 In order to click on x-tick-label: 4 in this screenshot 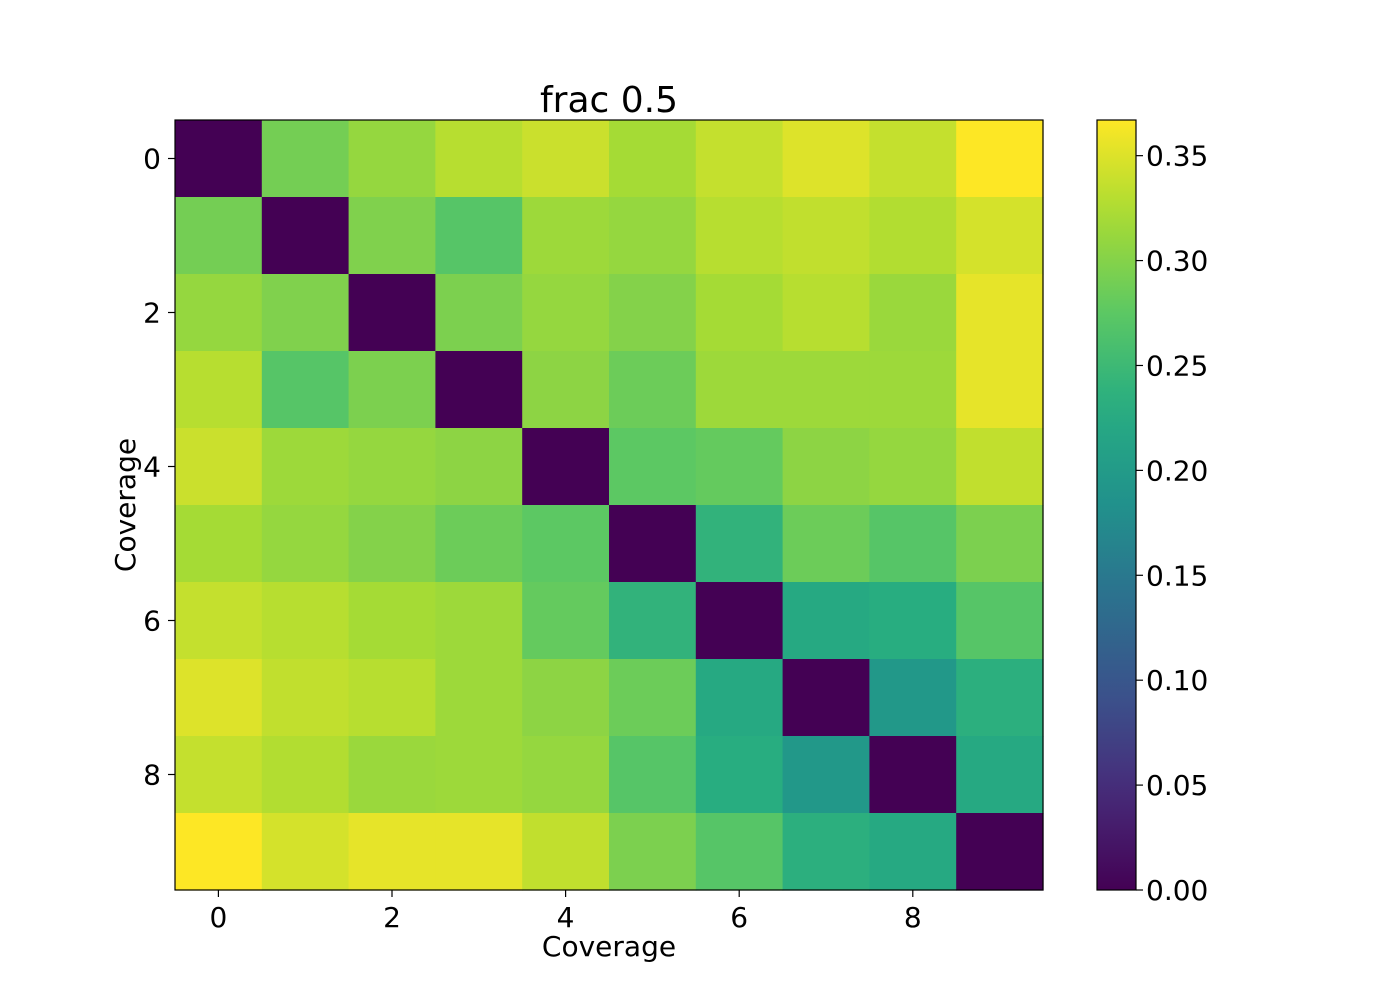, I will do `click(566, 917)`.